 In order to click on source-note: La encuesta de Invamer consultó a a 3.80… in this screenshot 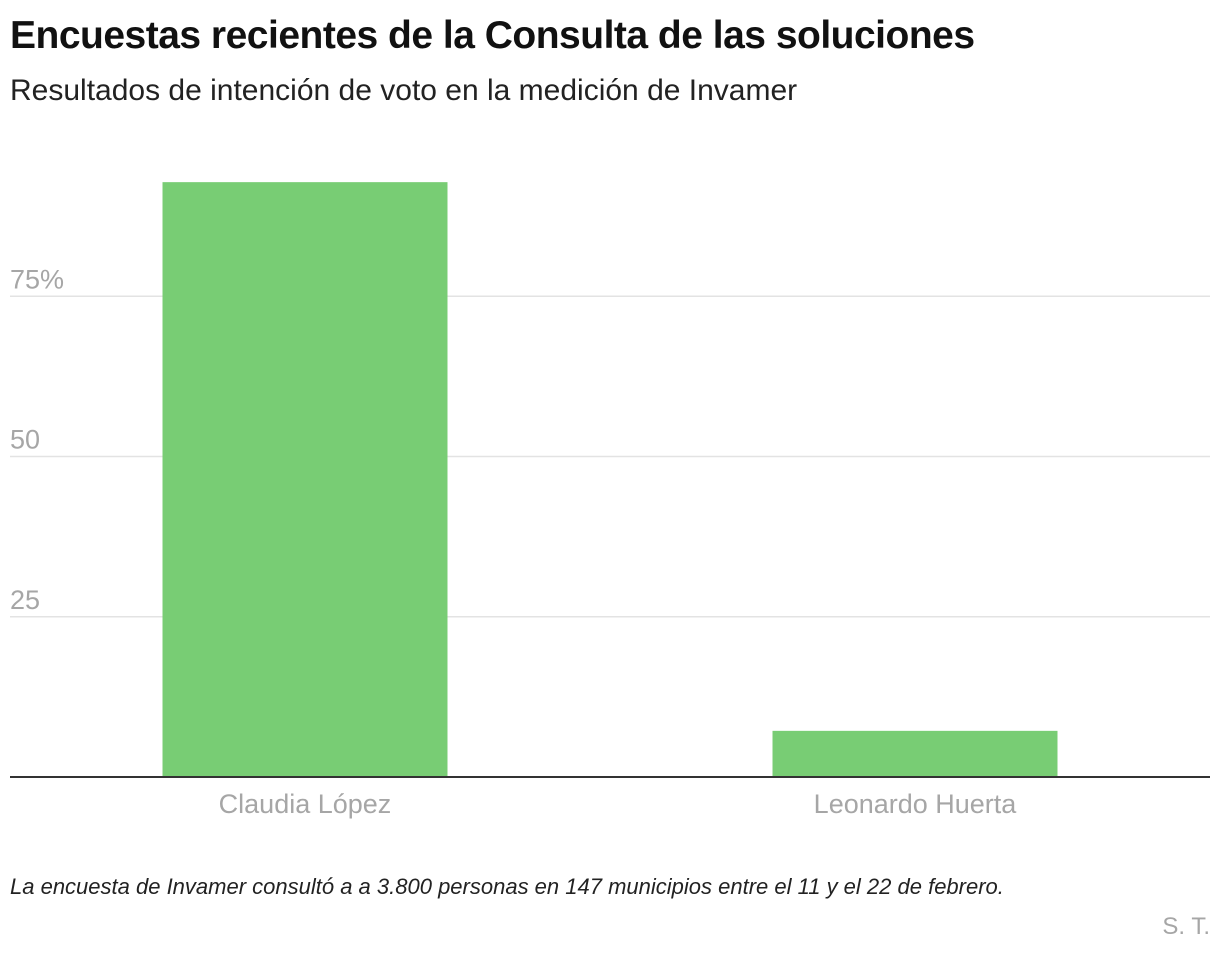, I will do `click(507, 886)`.